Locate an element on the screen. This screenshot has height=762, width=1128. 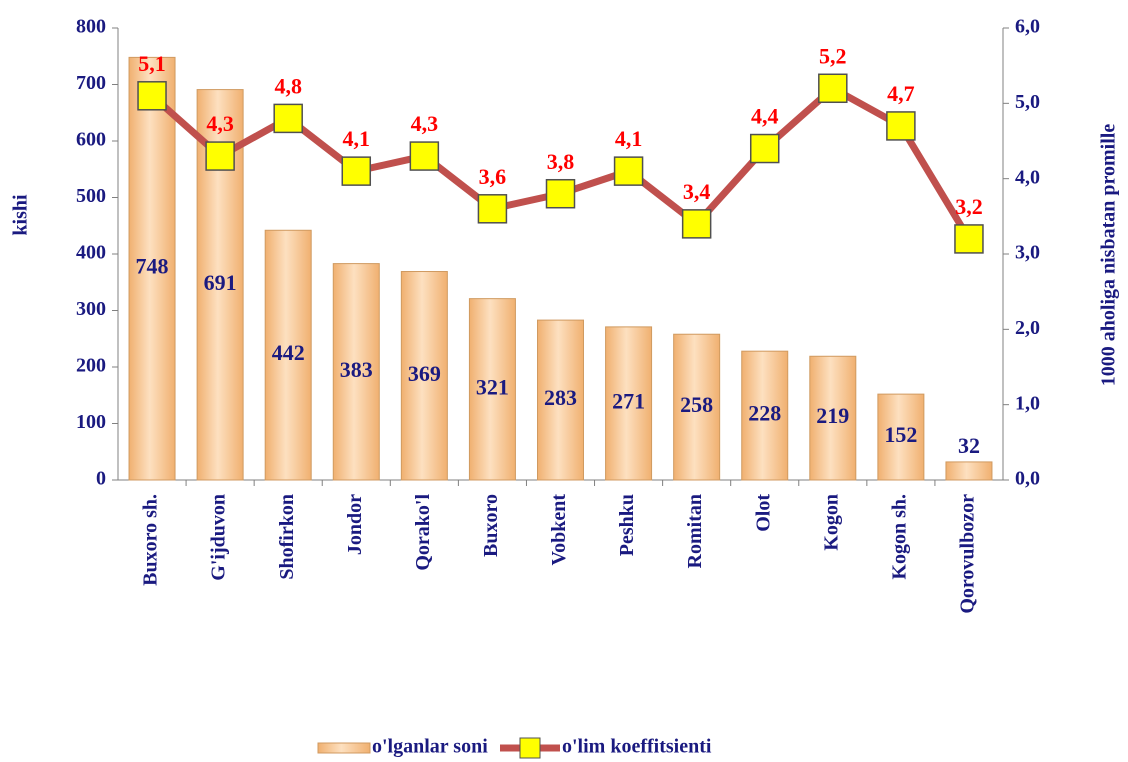
y-tick-label: 200 is located at coordinates (91, 366).